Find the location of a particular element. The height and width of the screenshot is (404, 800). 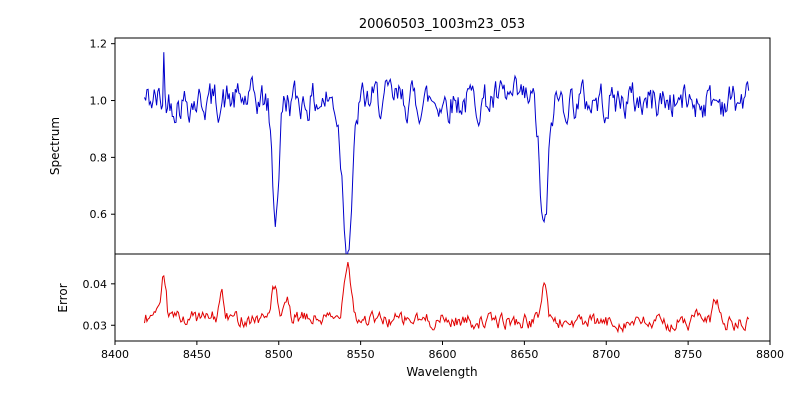

y-axis-label-error: Error is located at coordinates (63, 297).